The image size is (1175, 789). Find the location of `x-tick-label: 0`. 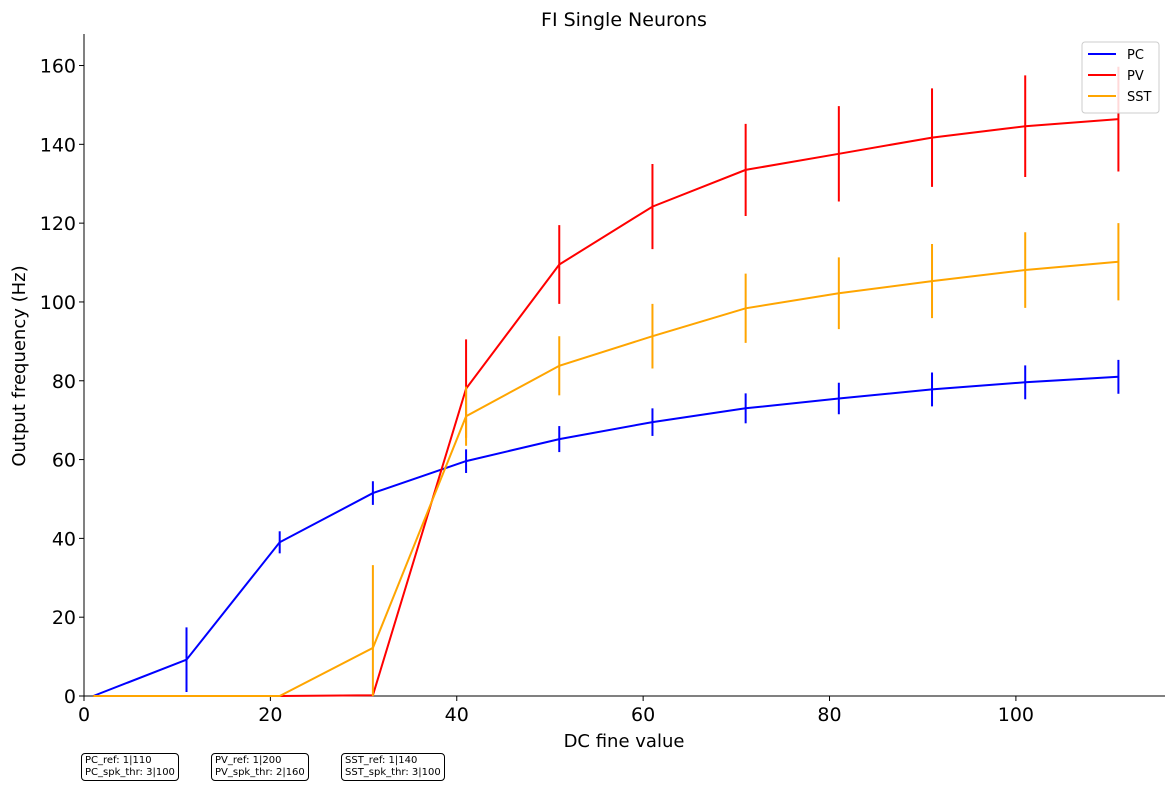

x-tick-label: 0 is located at coordinates (84, 715).